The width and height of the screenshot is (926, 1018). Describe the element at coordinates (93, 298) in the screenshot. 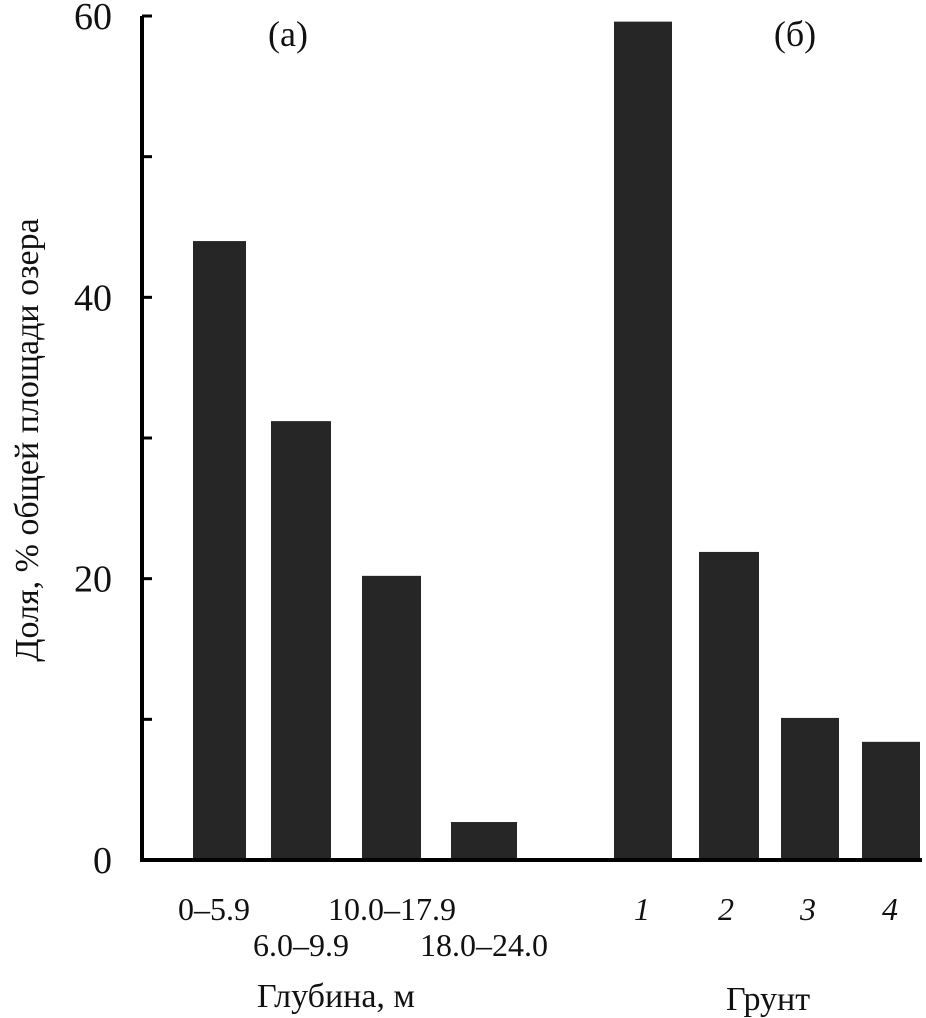

I see `y-tick-label: 40` at that location.